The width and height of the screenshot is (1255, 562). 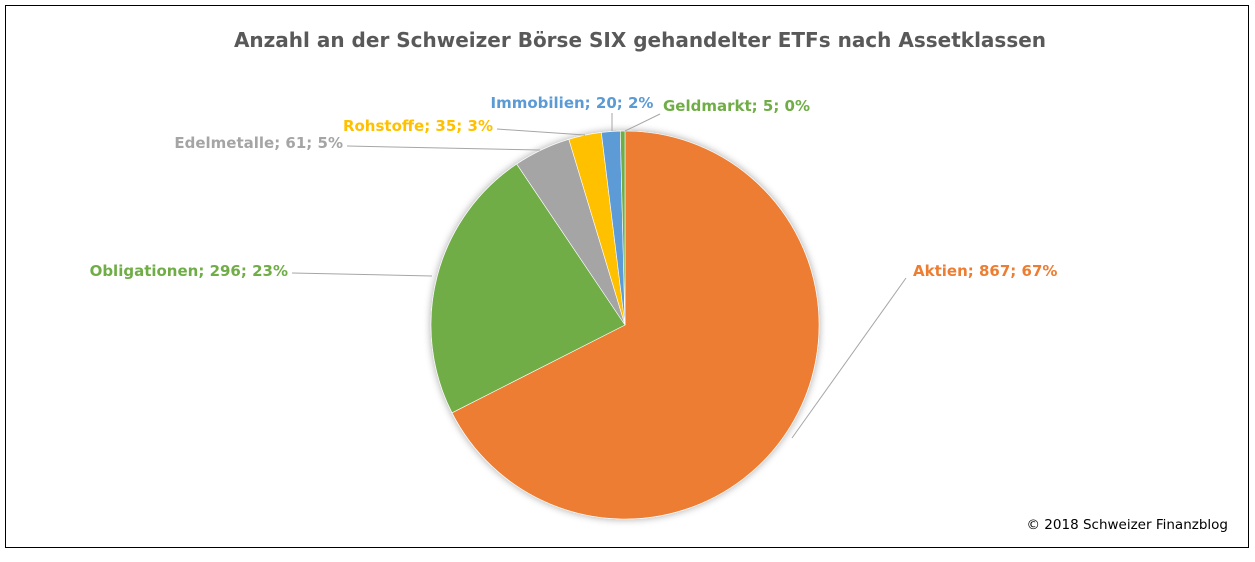 I want to click on leader-line-rohstoffe, so click(x=541, y=132).